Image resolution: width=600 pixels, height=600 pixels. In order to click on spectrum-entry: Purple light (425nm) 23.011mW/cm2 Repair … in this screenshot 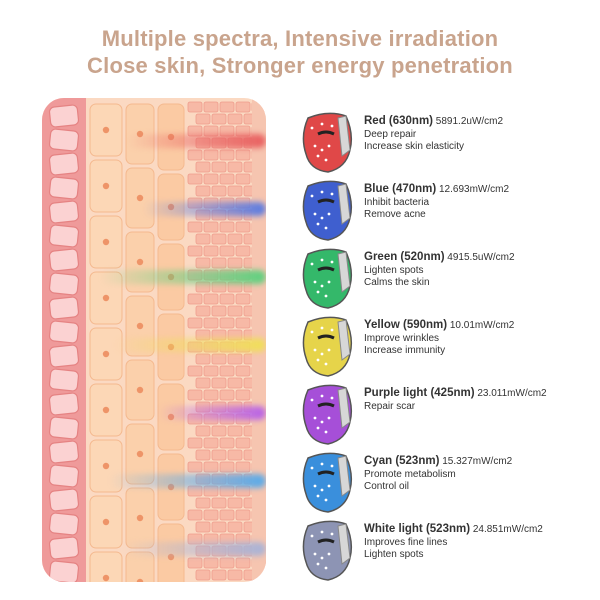, I will do `click(480, 399)`.